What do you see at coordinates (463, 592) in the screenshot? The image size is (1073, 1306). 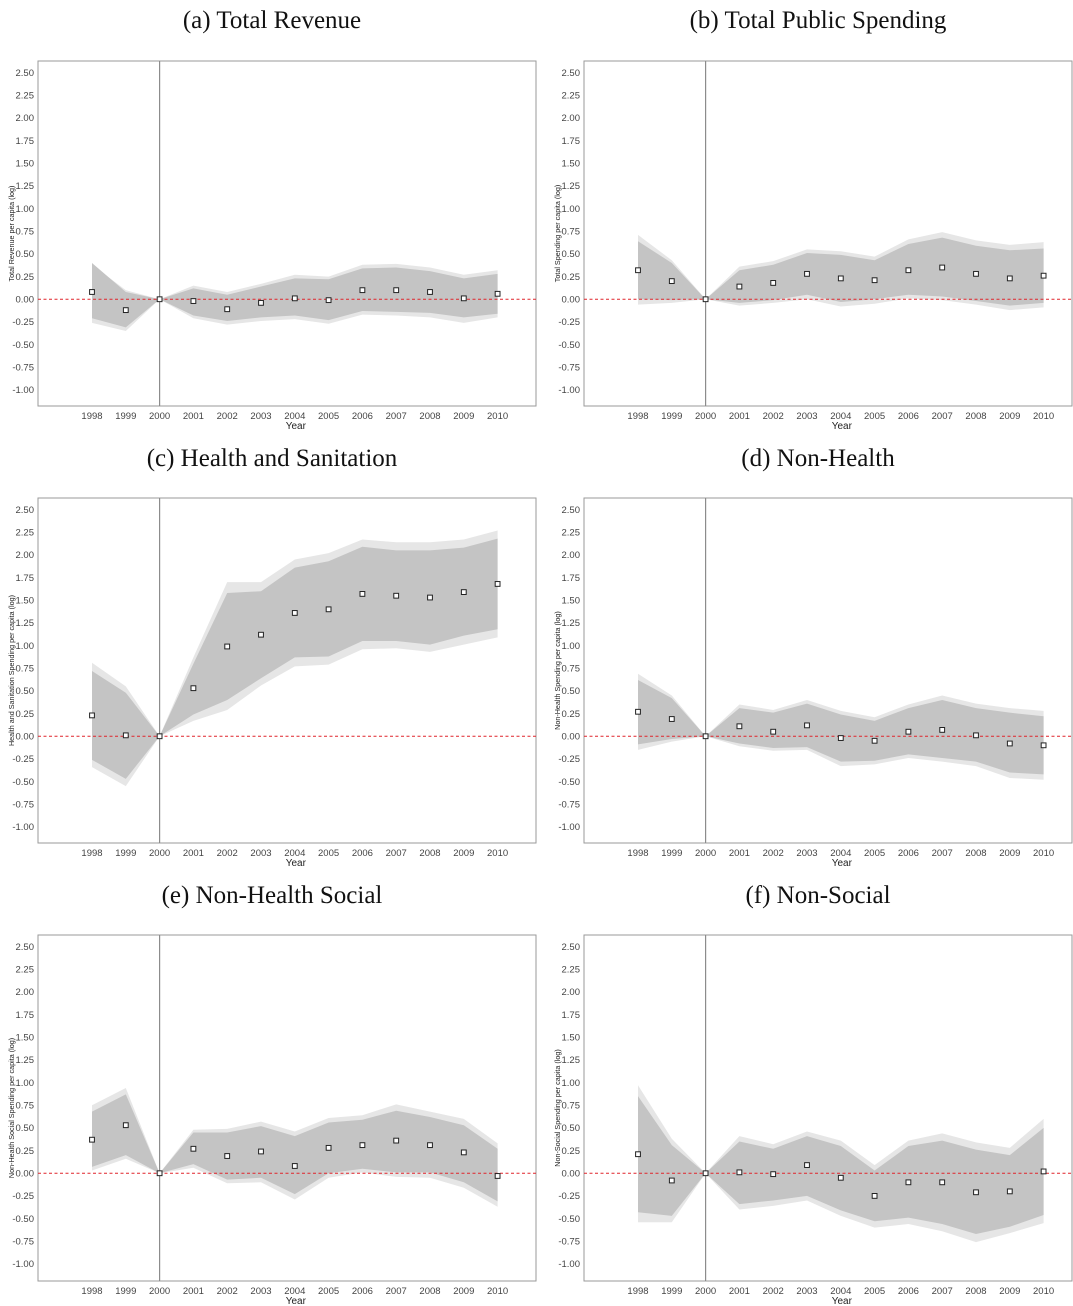 I see `point-2009` at bounding box center [463, 592].